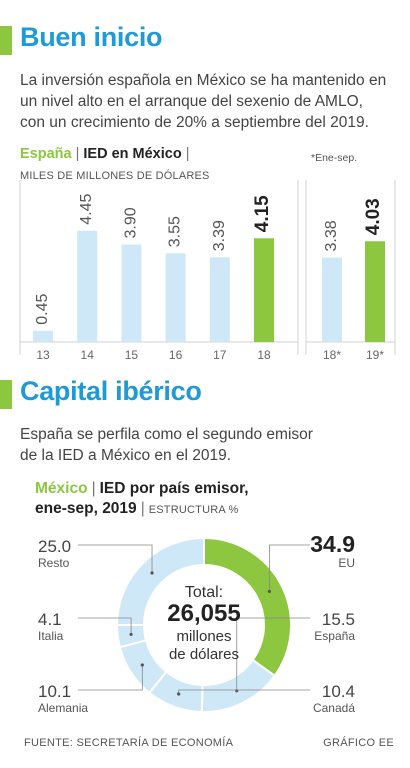 Image resolution: width=410 pixels, height=768 pixels. Describe the element at coordinates (334, 708) in the screenshot. I see `slice-name-label: Canadá` at that location.